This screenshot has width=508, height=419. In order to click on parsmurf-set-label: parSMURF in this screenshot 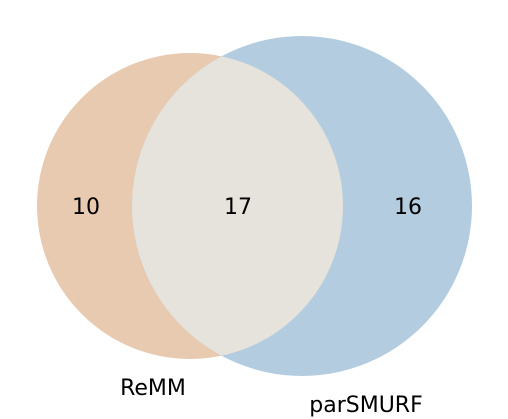, I will do `click(365, 405)`.